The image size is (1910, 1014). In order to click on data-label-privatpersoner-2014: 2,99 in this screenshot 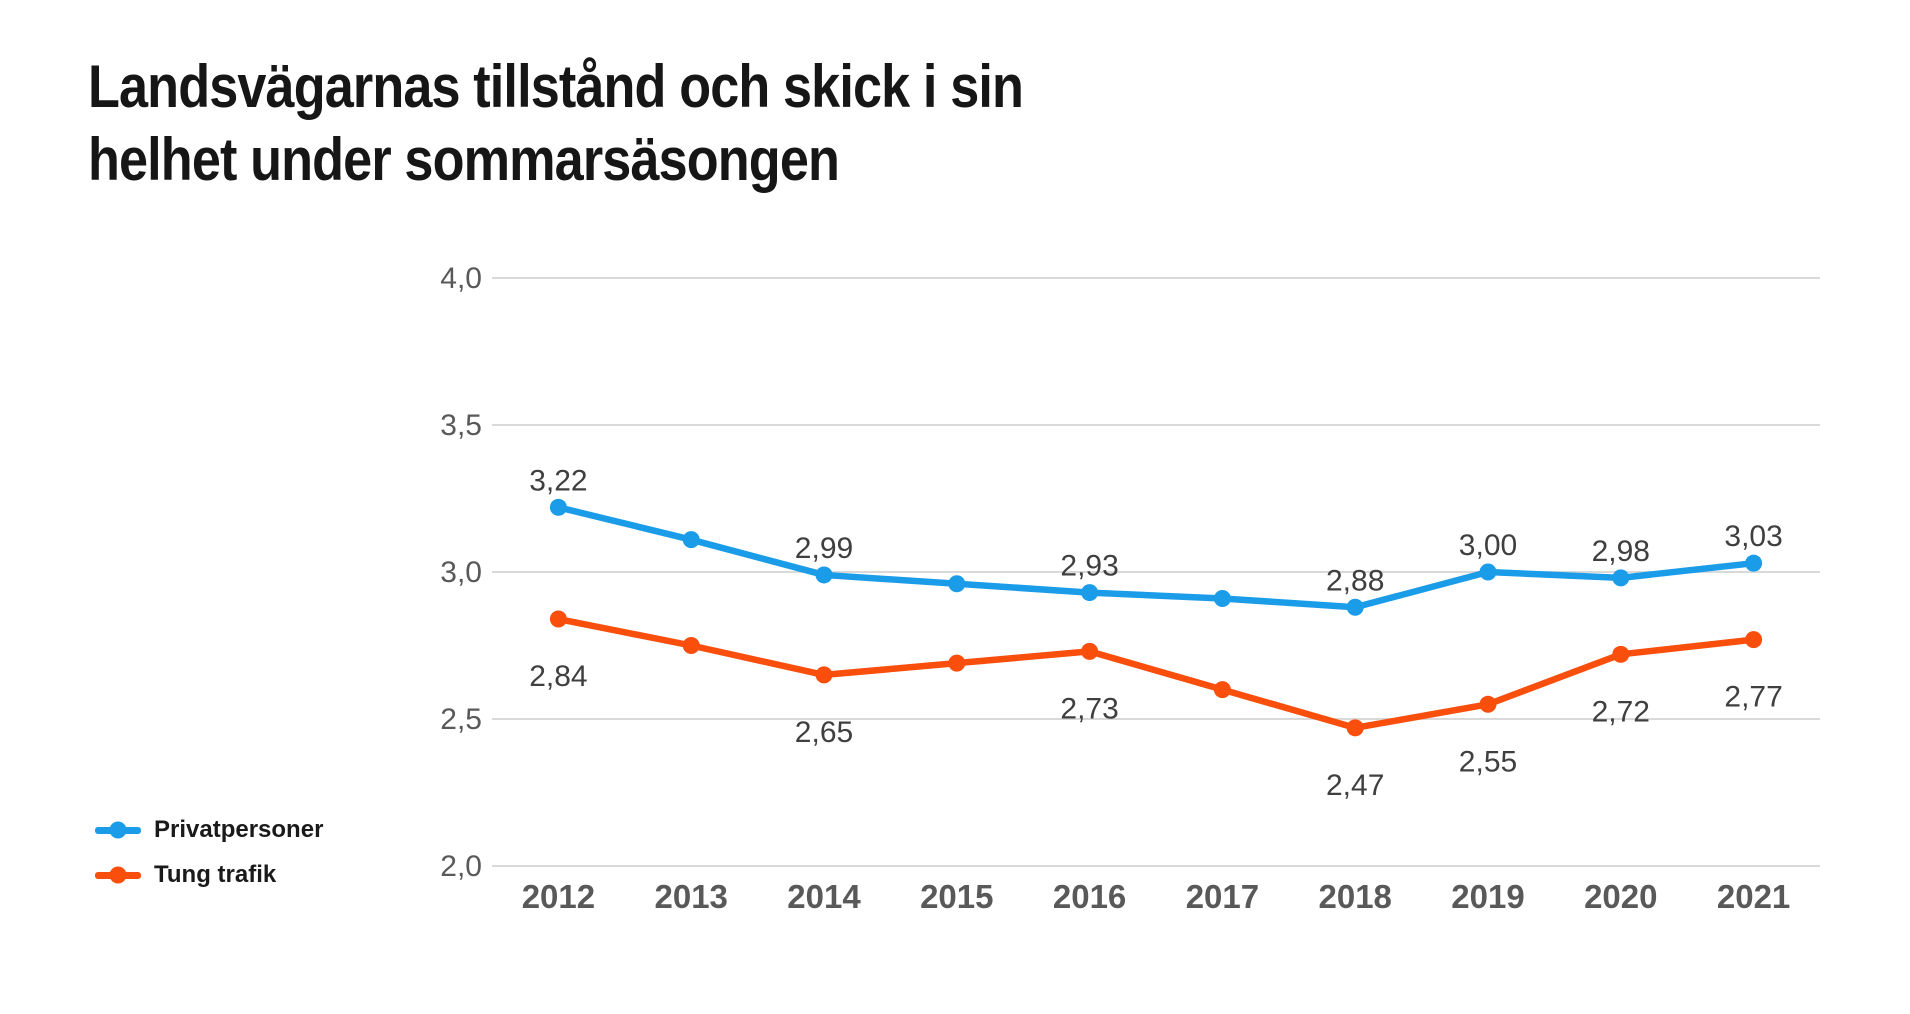, I will do `click(824, 548)`.